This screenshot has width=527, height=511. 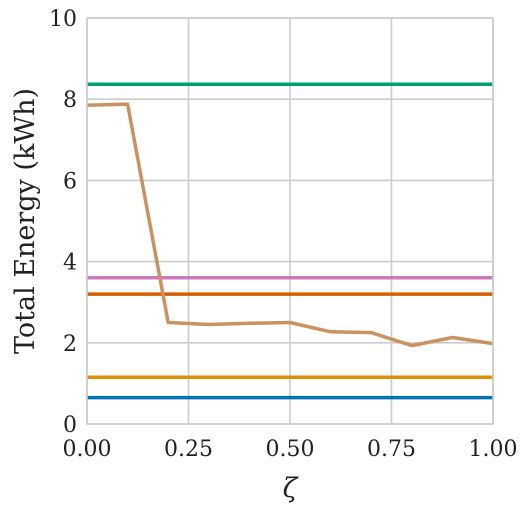 I want to click on y-tick-label-1: 2, so click(x=70, y=344).